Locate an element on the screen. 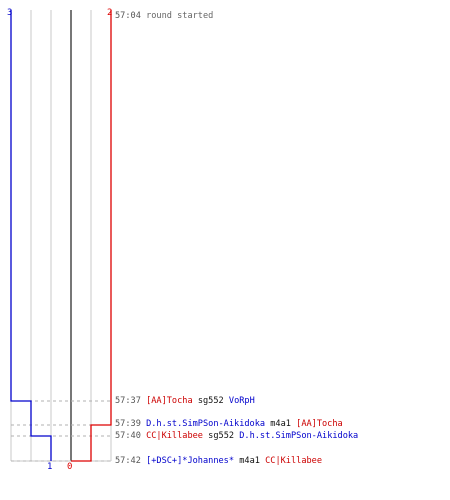 The image size is (450, 500). red-end-count: 0 is located at coordinates (69, 467).